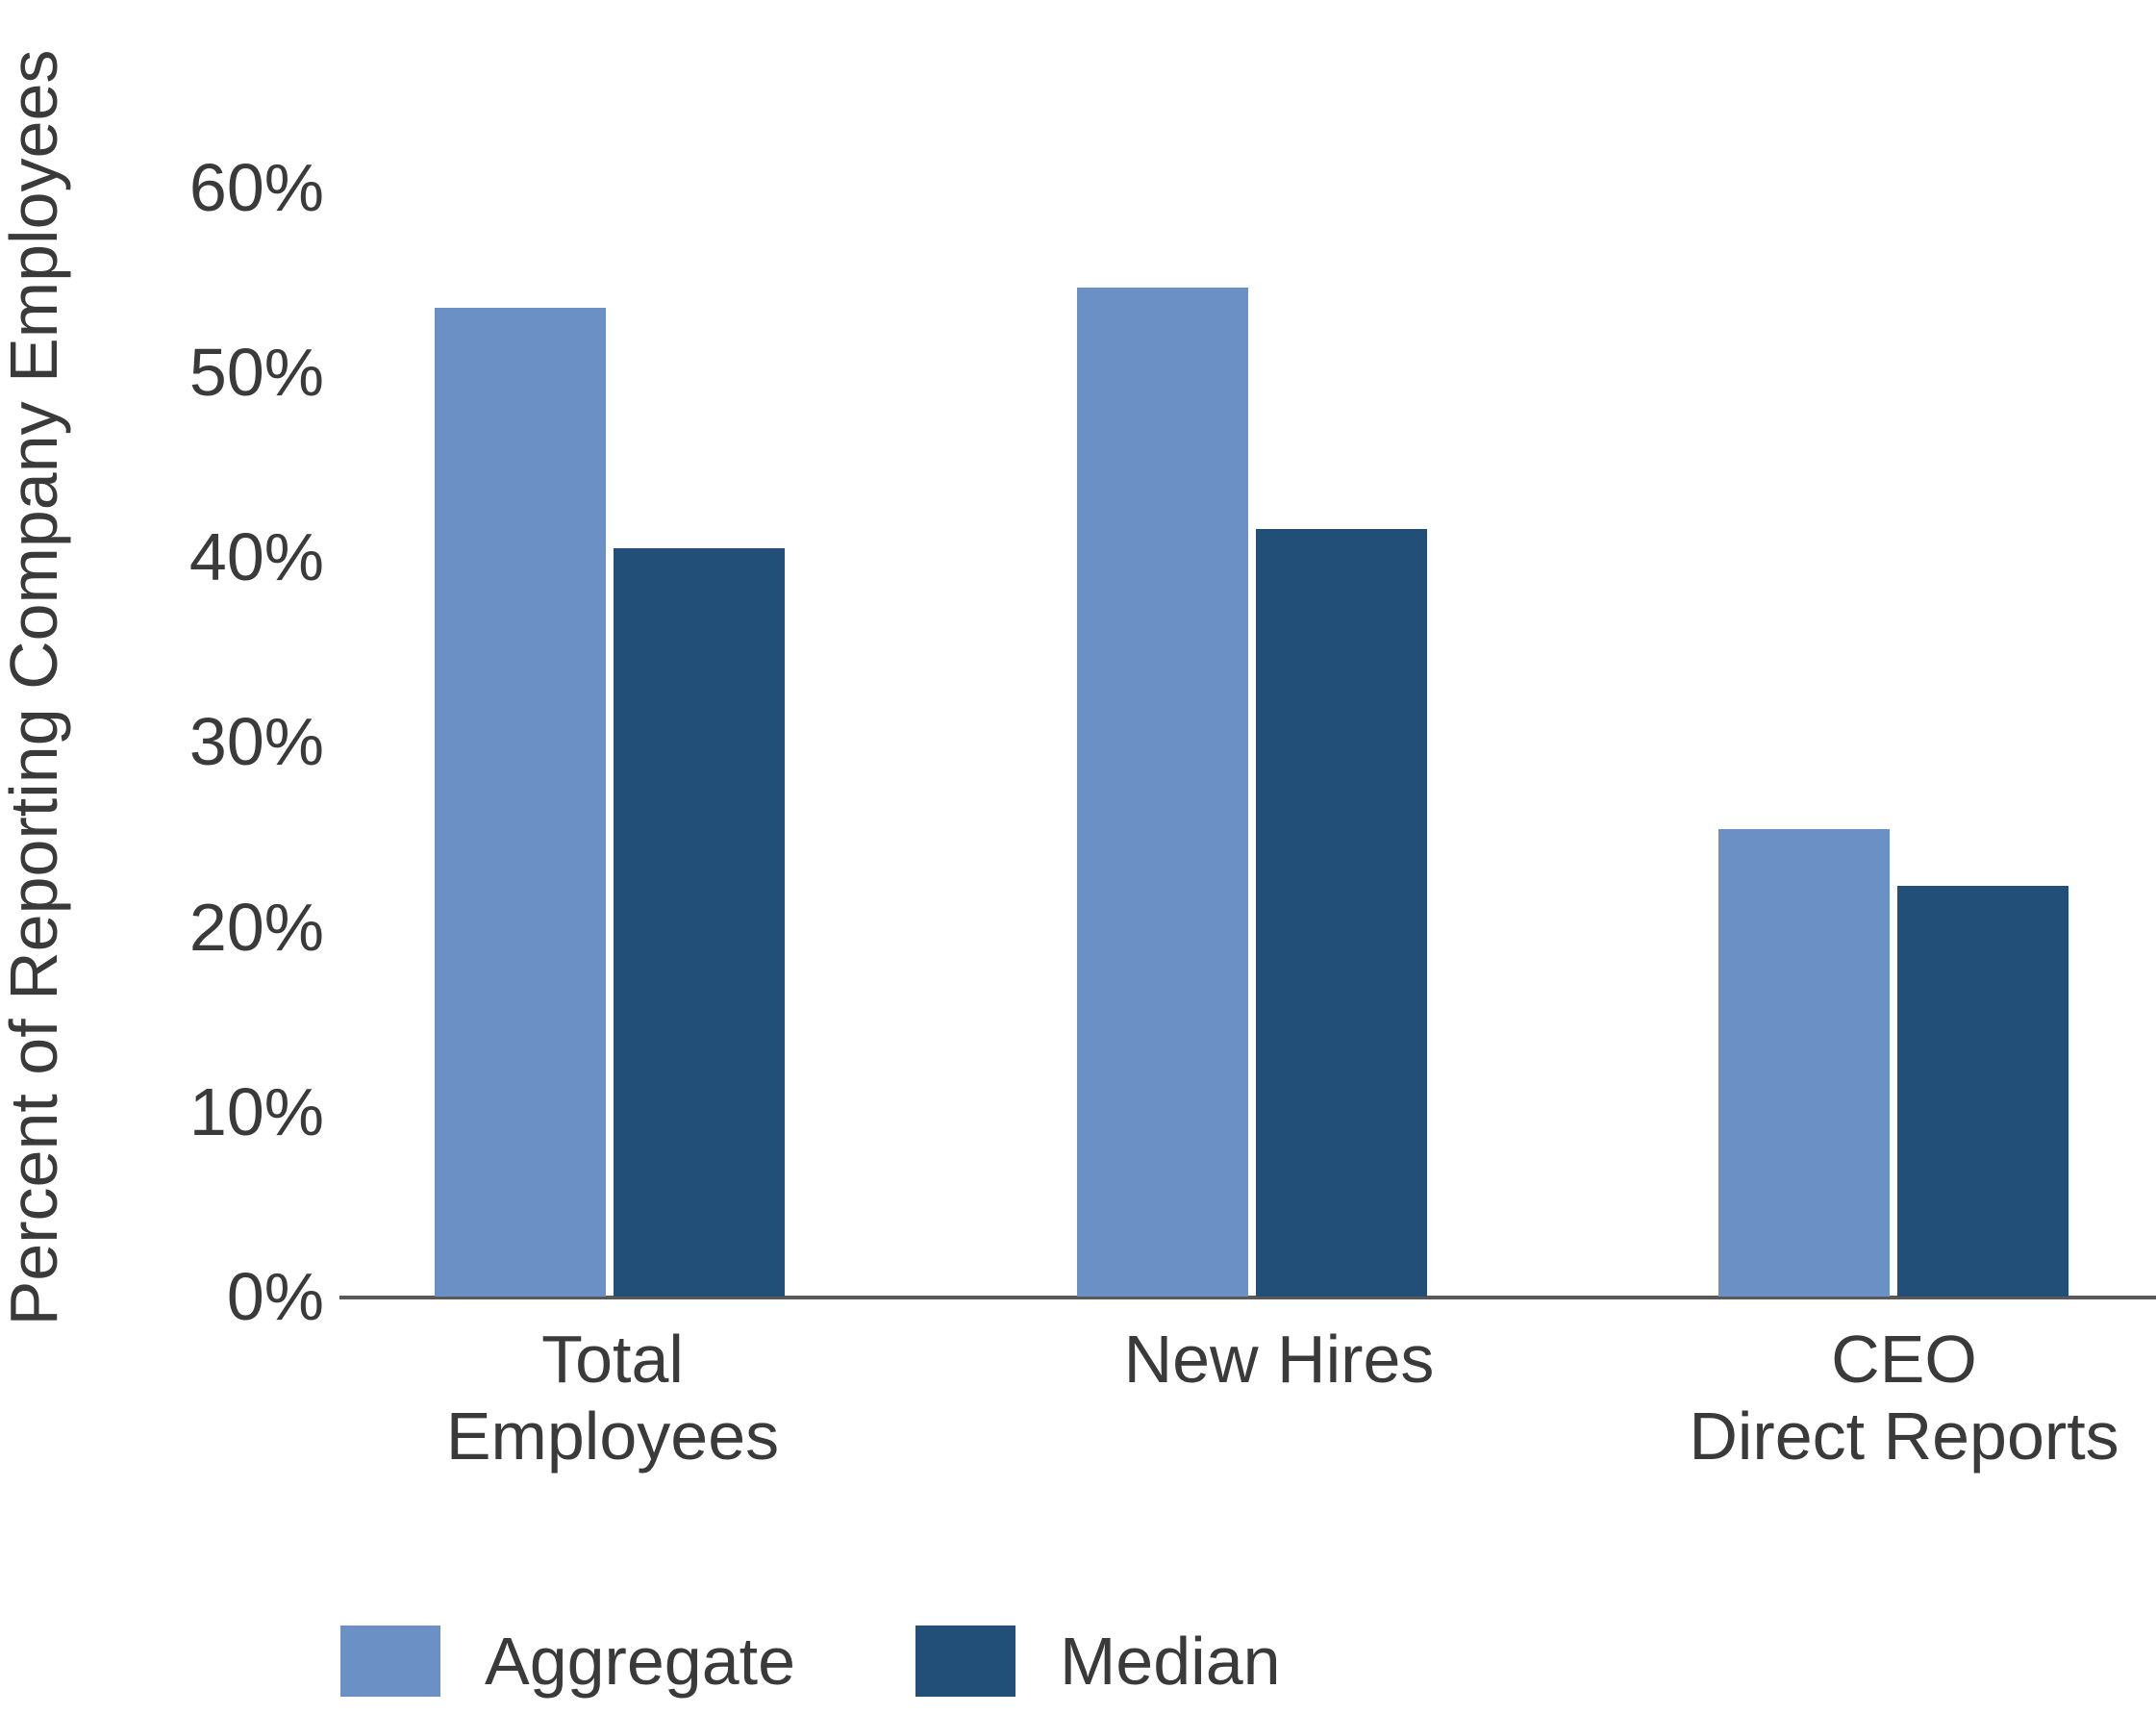 The width and height of the screenshot is (2156, 1714). I want to click on legend-label-aggregate: Aggregate, so click(640, 1661).